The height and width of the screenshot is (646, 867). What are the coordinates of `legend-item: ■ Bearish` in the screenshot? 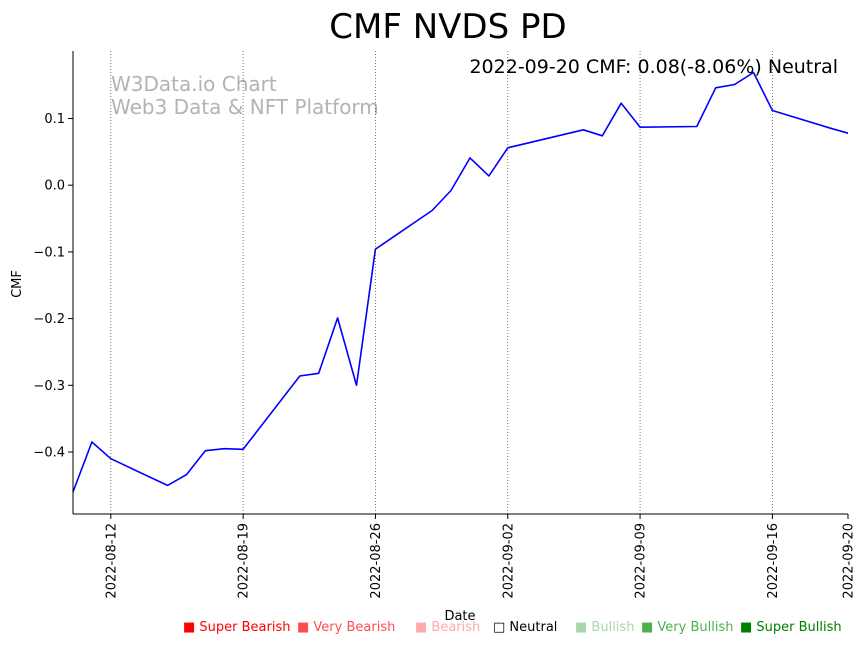 It's located at (447, 627).